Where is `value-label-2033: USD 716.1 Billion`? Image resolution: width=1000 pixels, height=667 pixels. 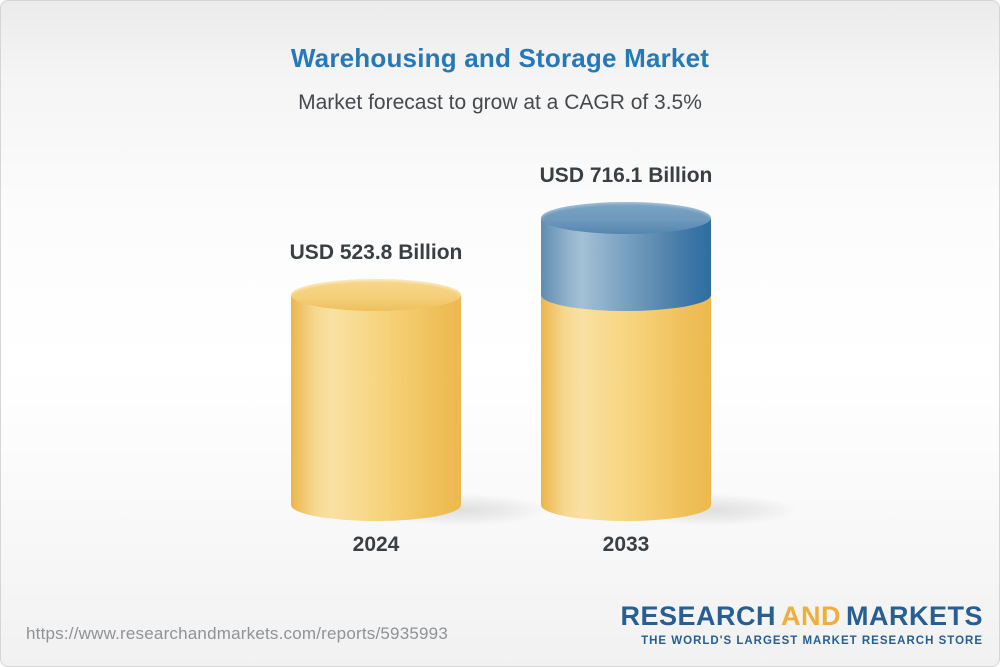
value-label-2033: USD 716.1 Billion is located at coordinates (626, 175).